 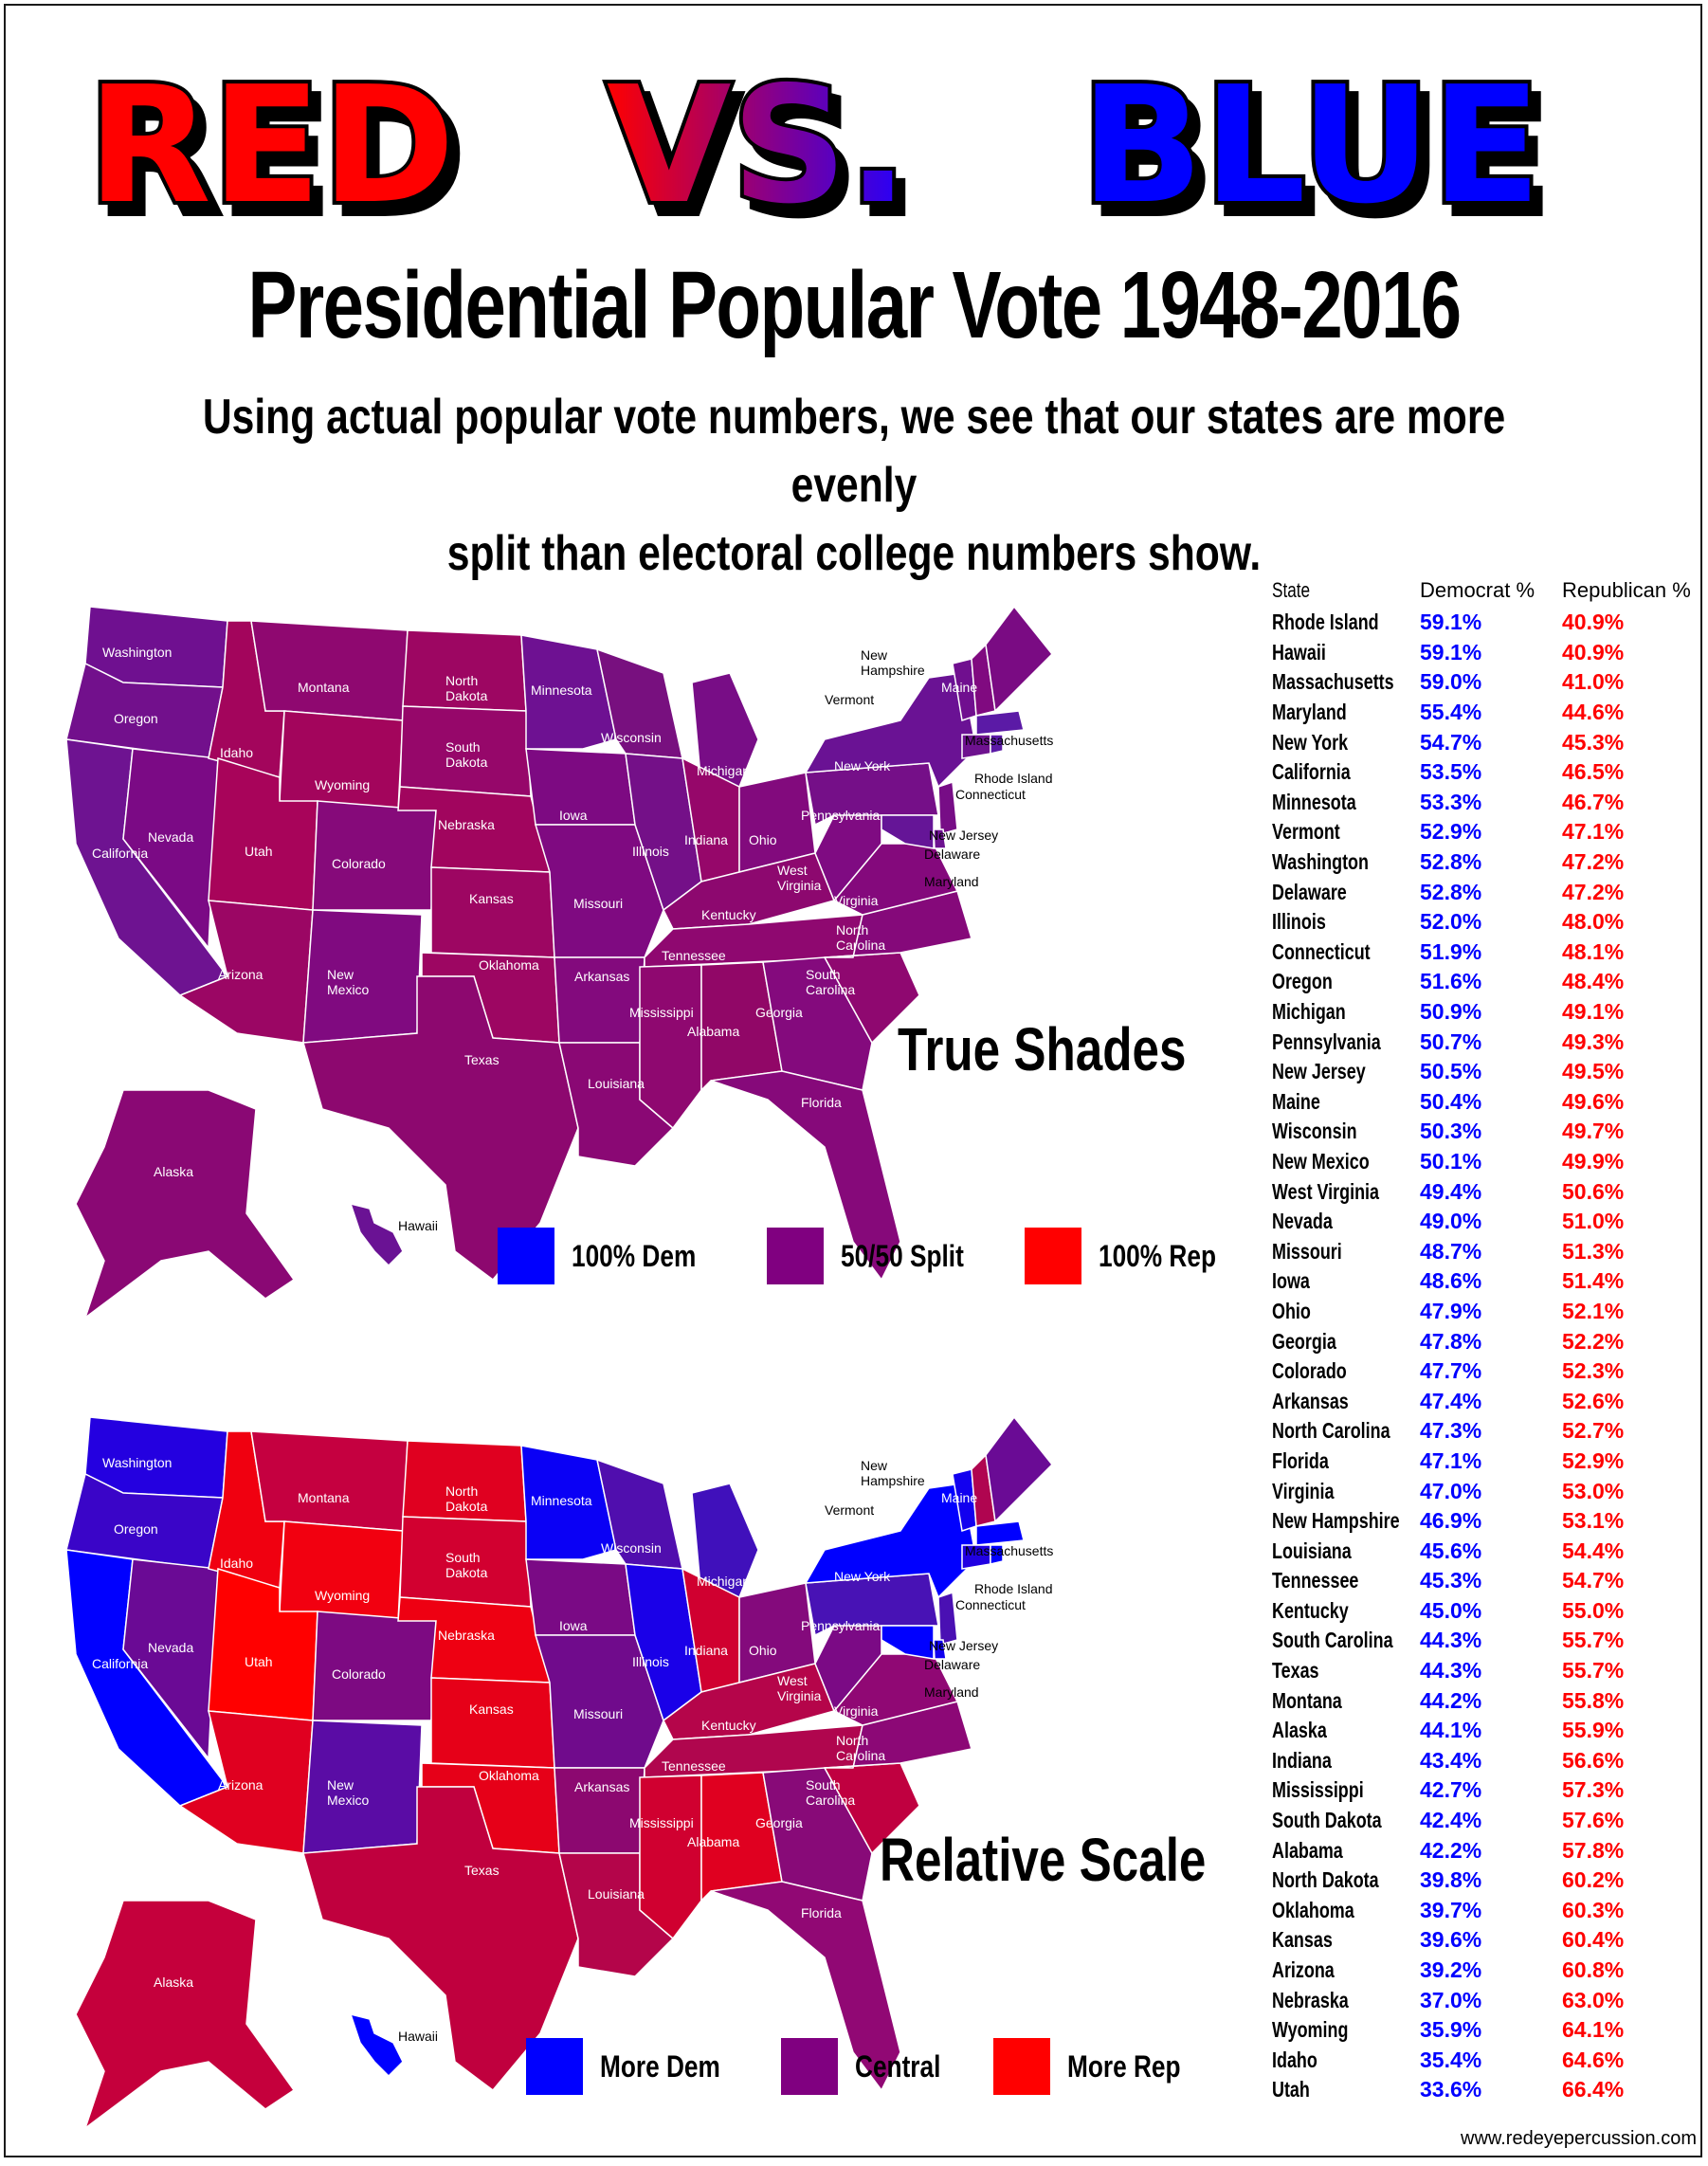 I want to click on table-row: Vermont 52.9% 47.1%, so click(x=1485, y=832).